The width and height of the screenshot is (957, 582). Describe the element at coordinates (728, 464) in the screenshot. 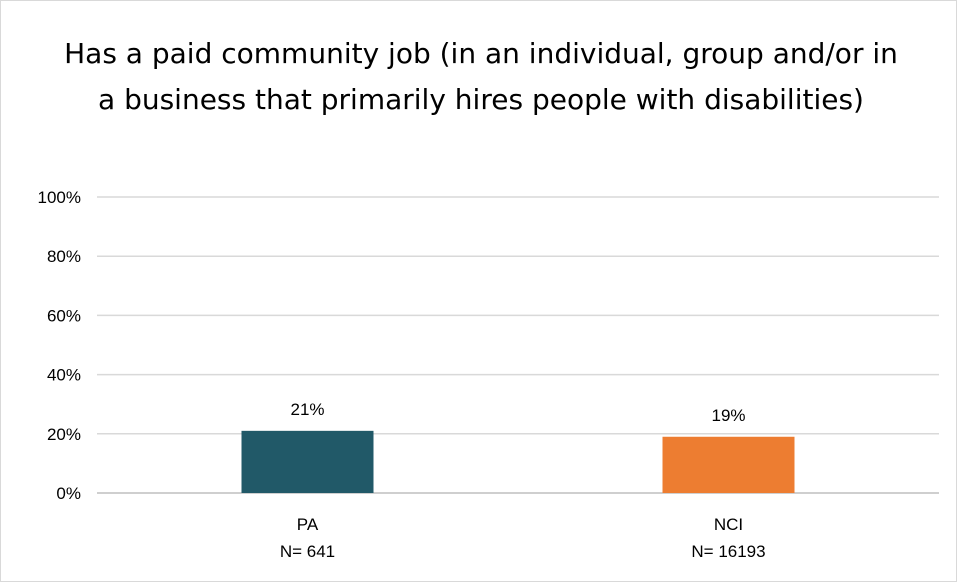

I see `bar-nci` at that location.